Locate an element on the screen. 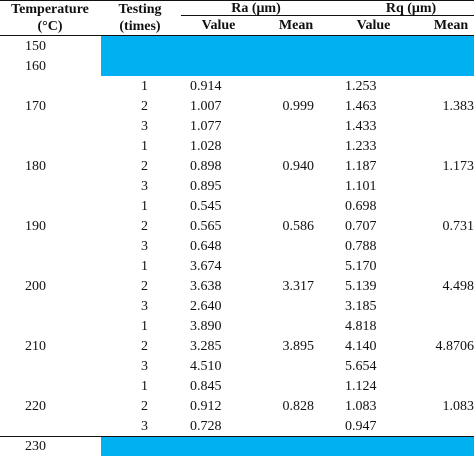 The height and width of the screenshot is (457, 474). cell-ra-value: 0.845 is located at coordinates (206, 386).